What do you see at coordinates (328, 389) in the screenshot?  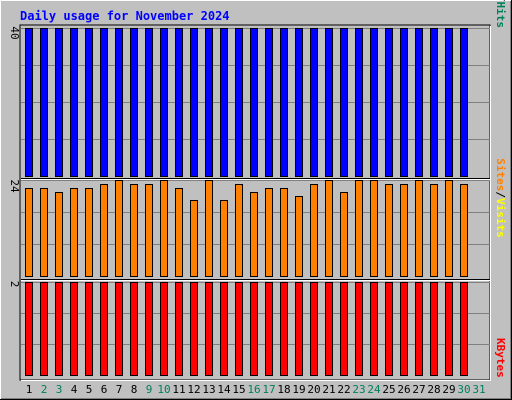 I see `x-label-day-21: 21` at bounding box center [328, 389].